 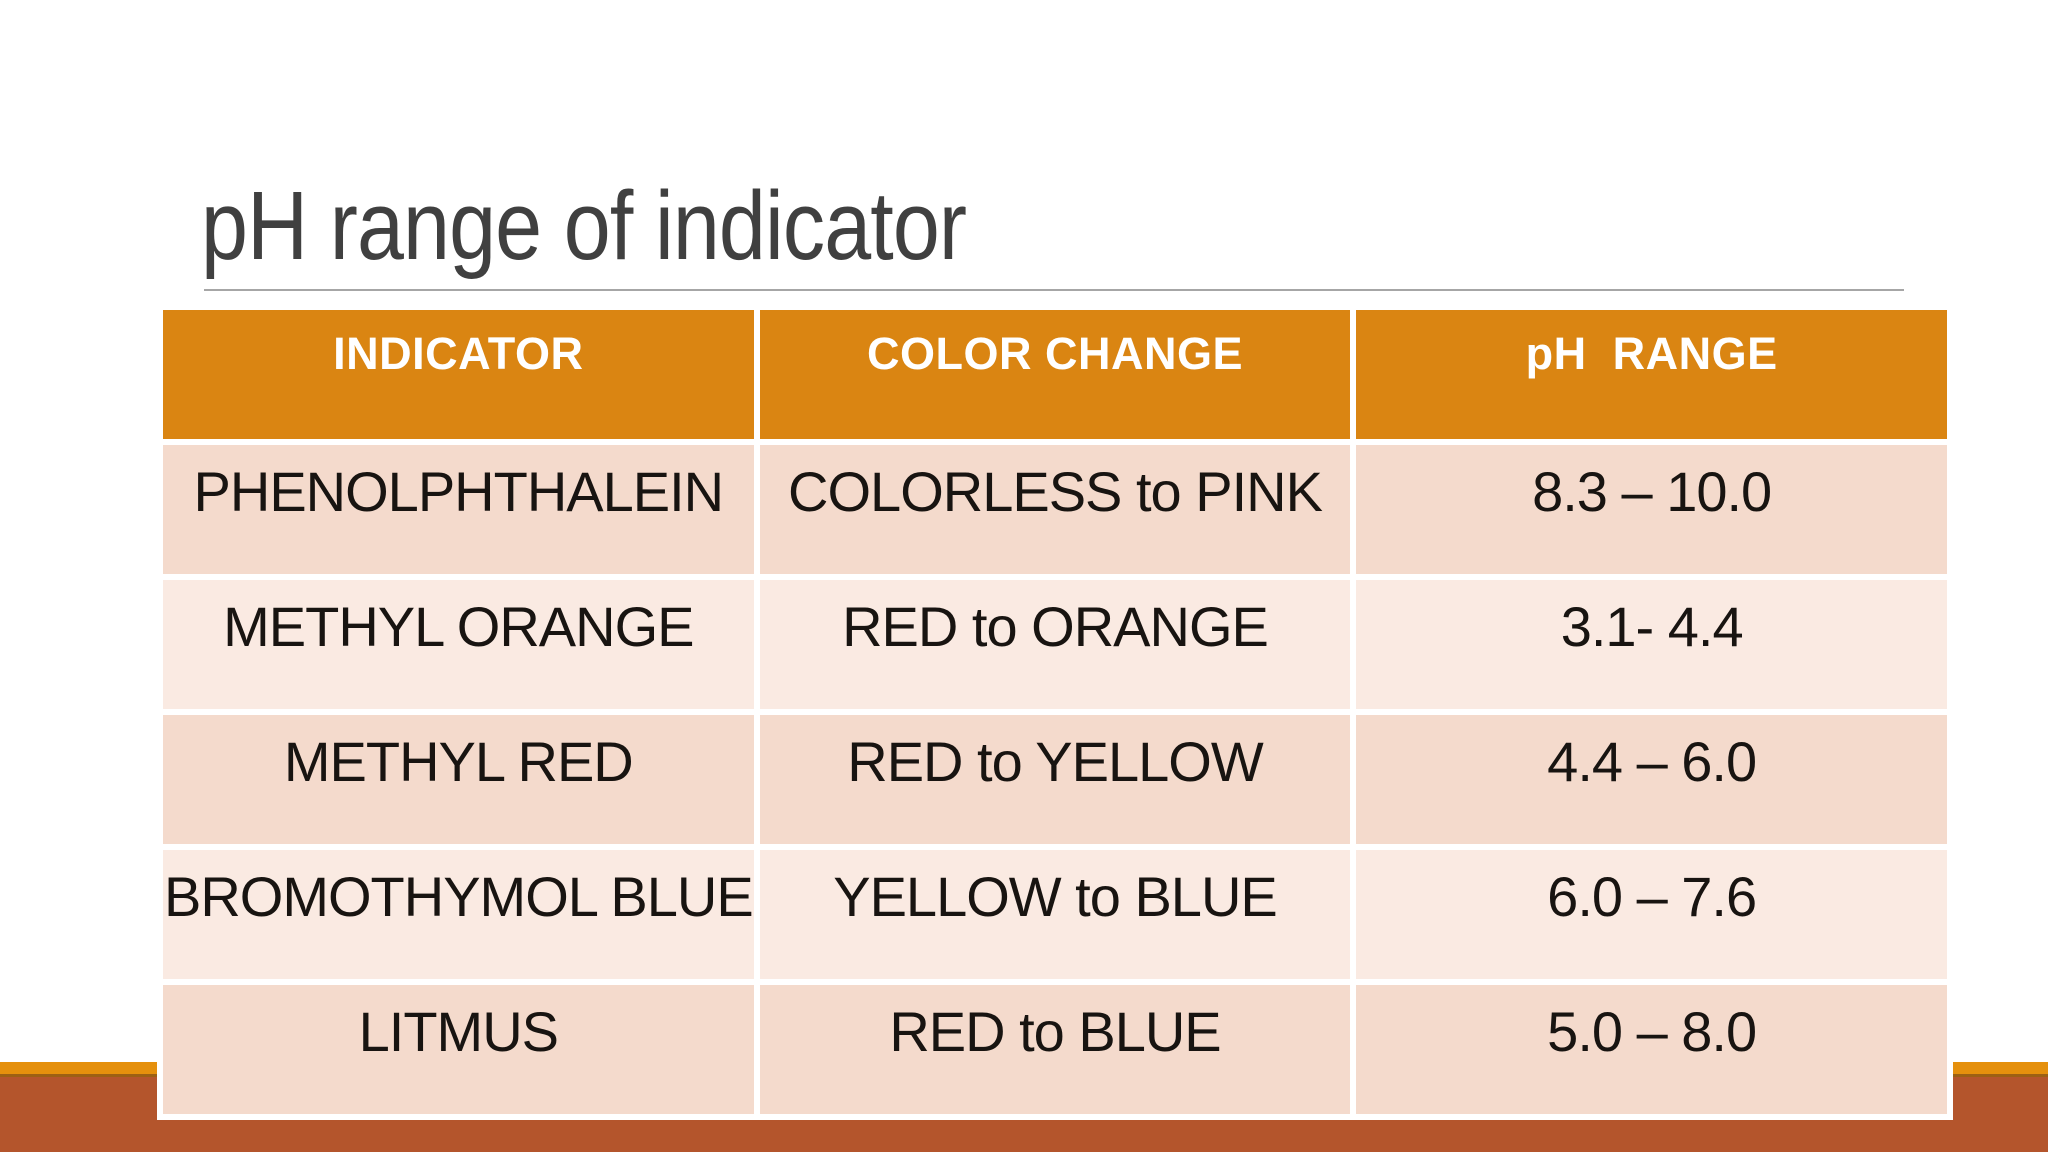 I want to click on table-cell-color-change: YELLOW to BLUE, so click(x=1055, y=914).